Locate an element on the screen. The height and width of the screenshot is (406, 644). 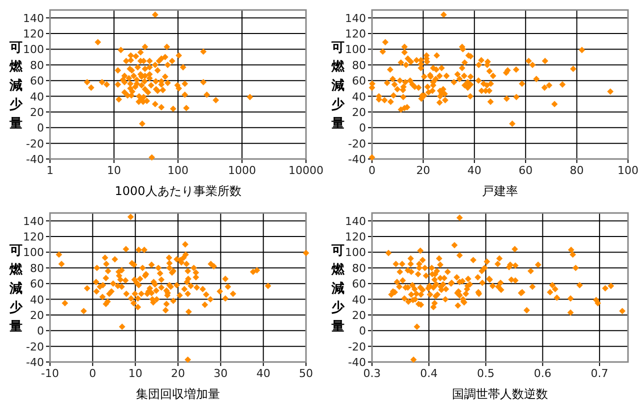
x-tick-label: 80 is located at coordinates (577, 170).